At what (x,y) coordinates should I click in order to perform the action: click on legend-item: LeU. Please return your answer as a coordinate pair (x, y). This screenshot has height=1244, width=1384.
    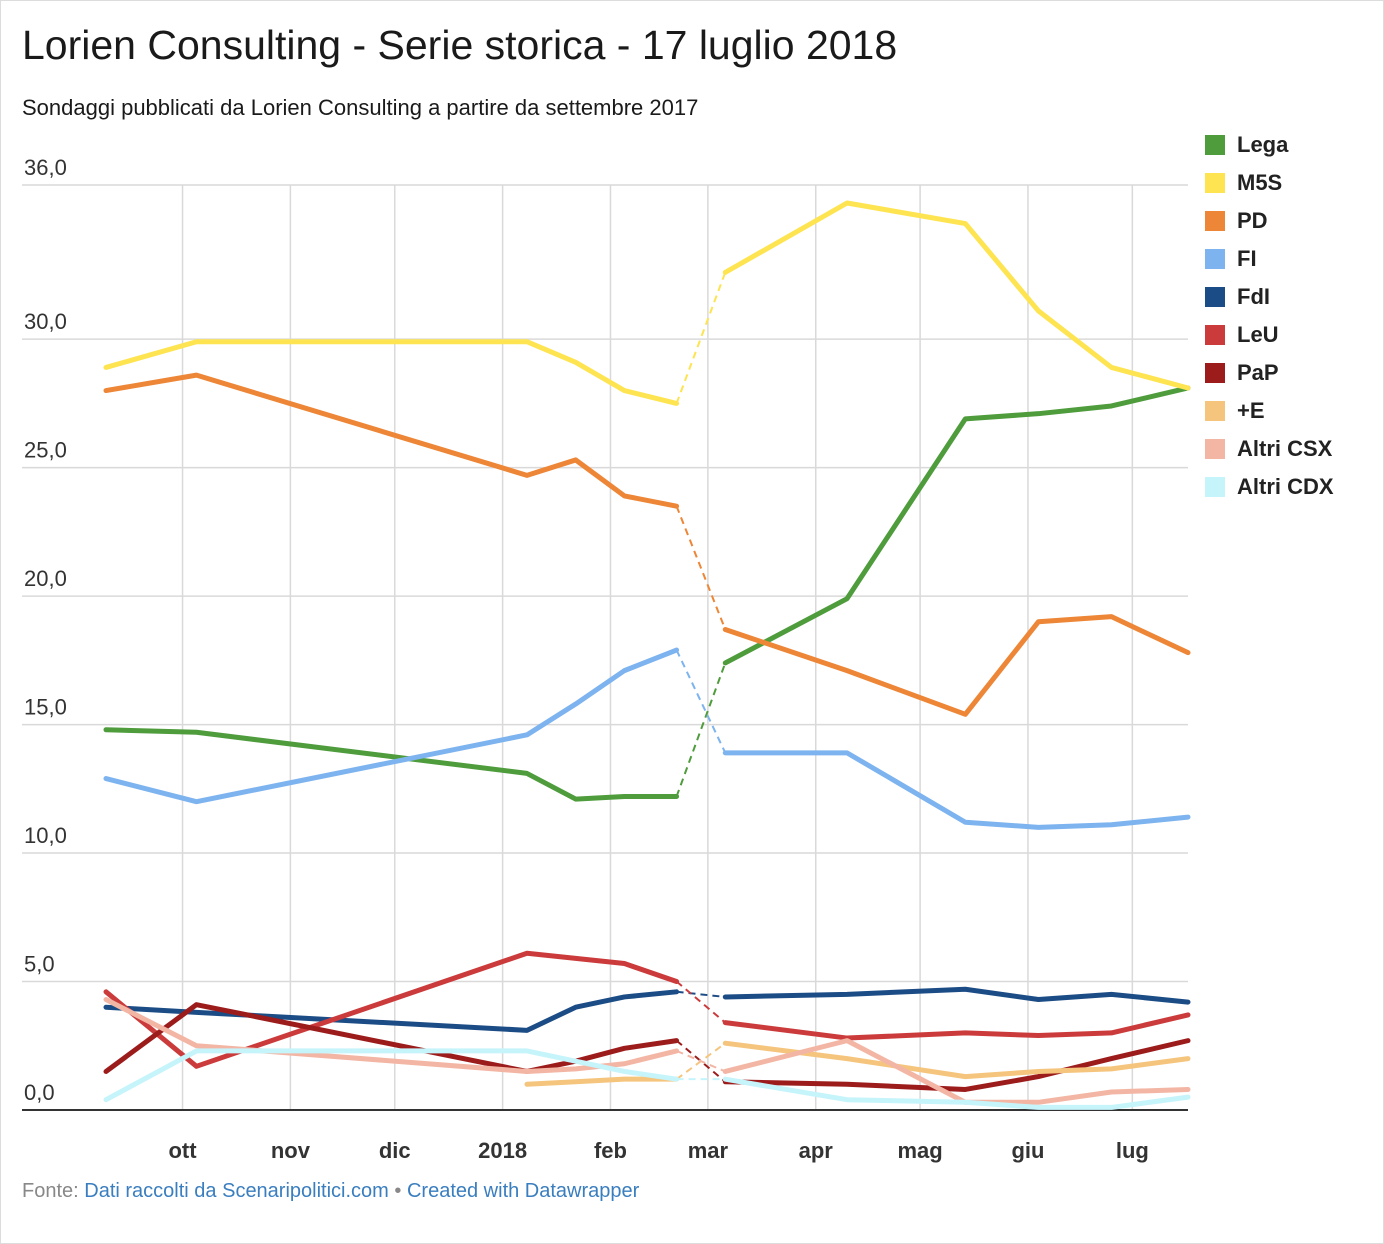
    Looking at the image, I should click on (1269, 335).